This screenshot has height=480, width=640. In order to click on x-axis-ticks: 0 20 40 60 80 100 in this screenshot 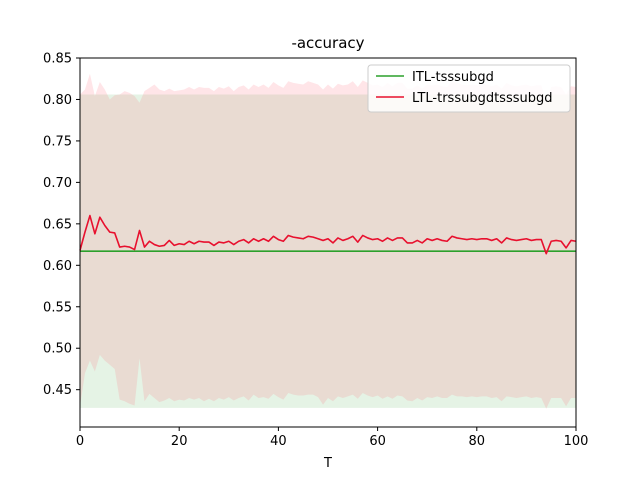, I will do `click(332, 438)`.